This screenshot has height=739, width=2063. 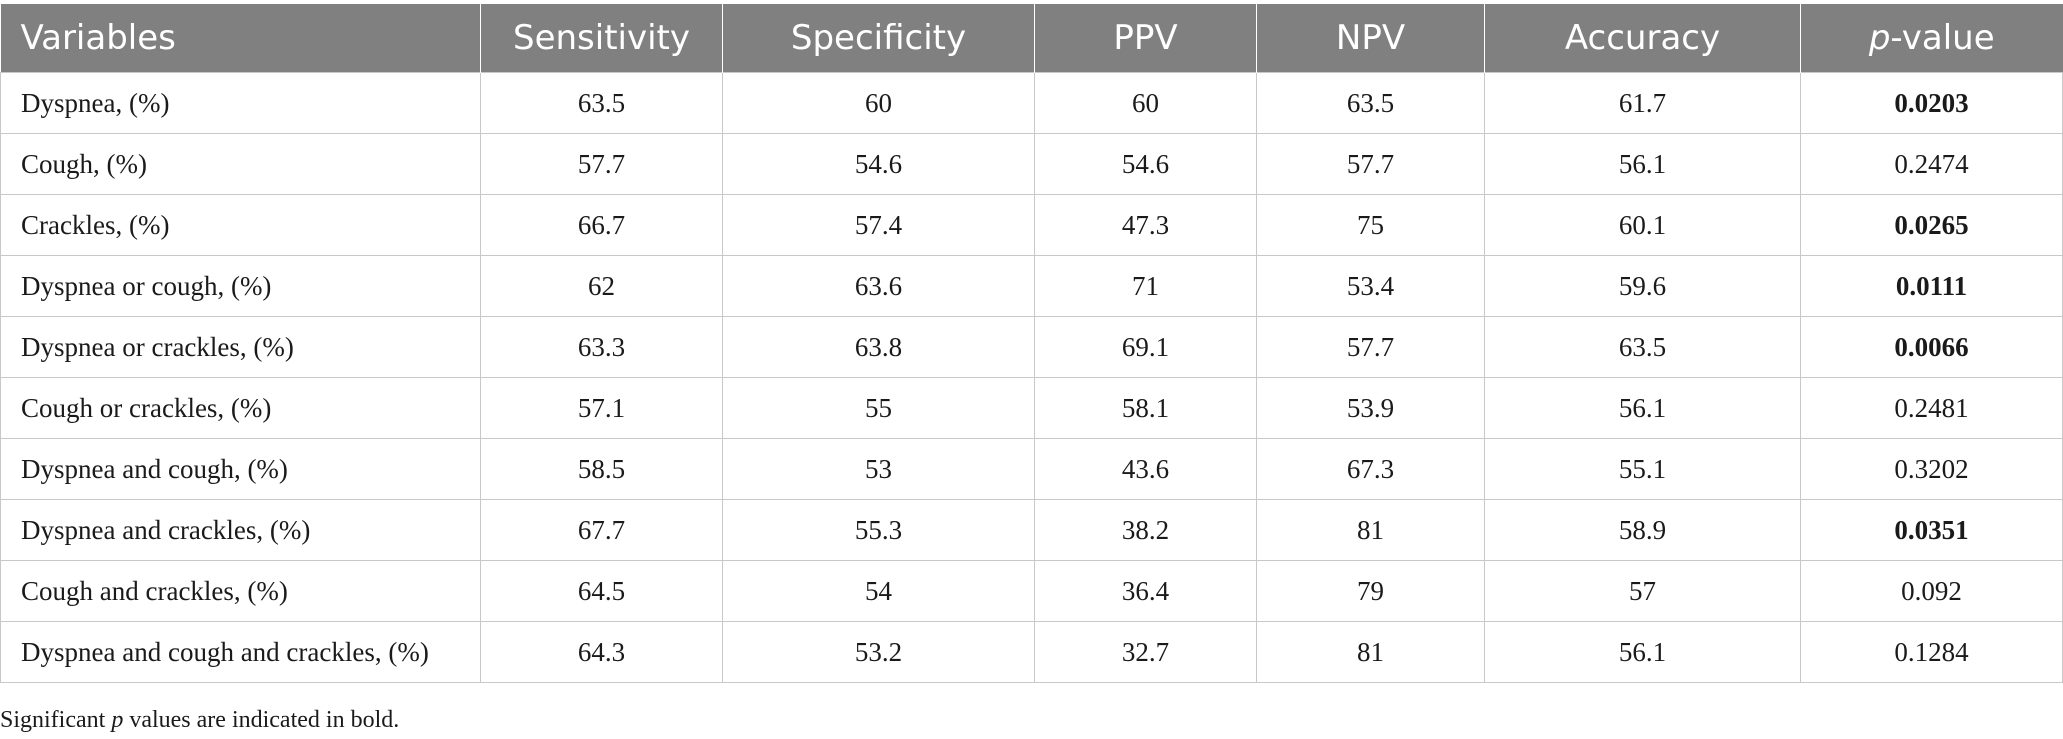 I want to click on cell-specificity: 63.6, so click(x=878, y=286).